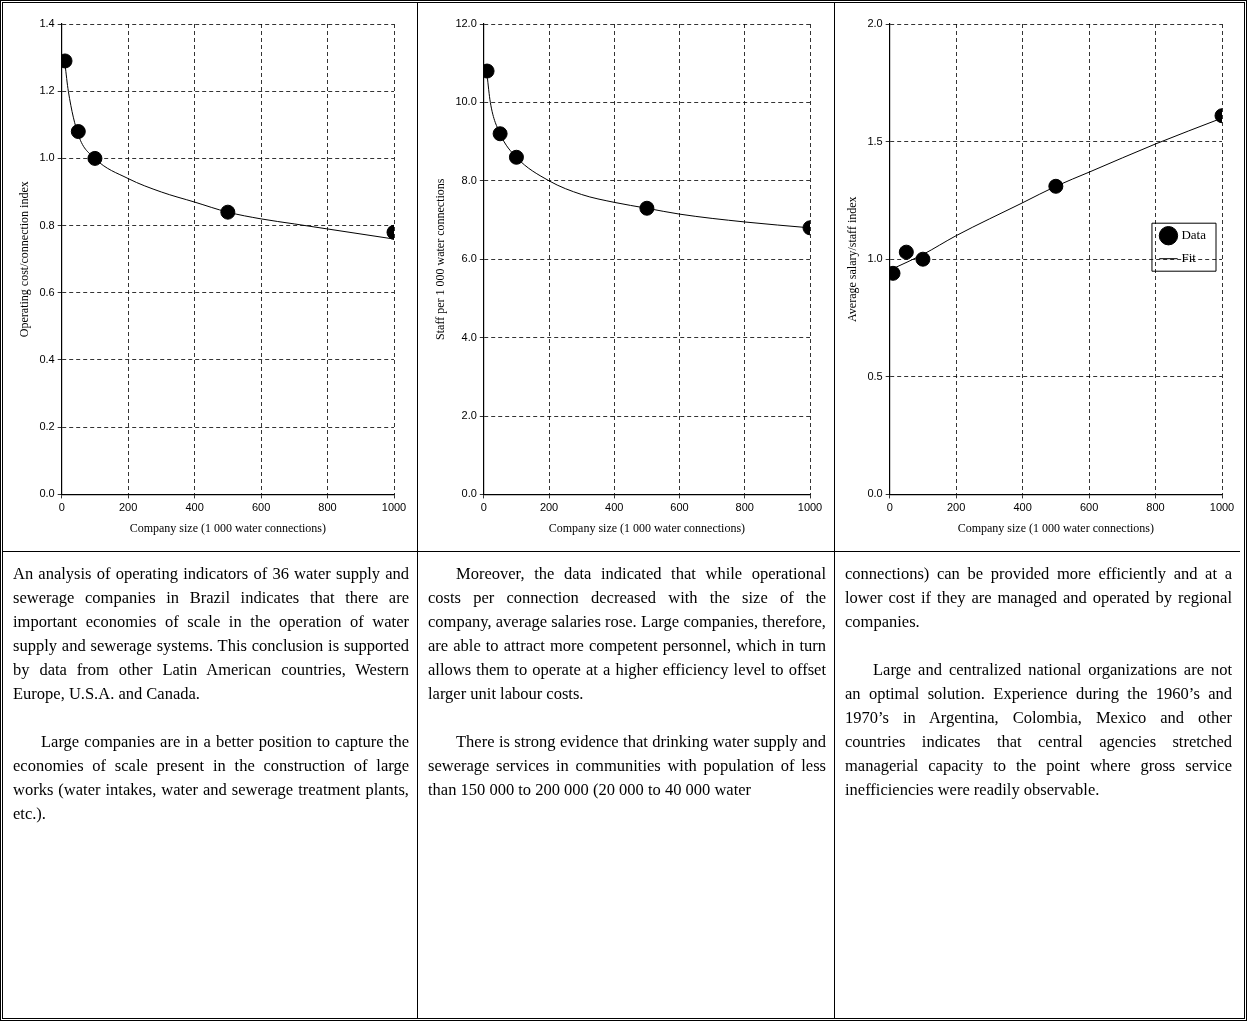 The image size is (1247, 1021). I want to click on y-tick-label: 12.0, so click(466, 23).